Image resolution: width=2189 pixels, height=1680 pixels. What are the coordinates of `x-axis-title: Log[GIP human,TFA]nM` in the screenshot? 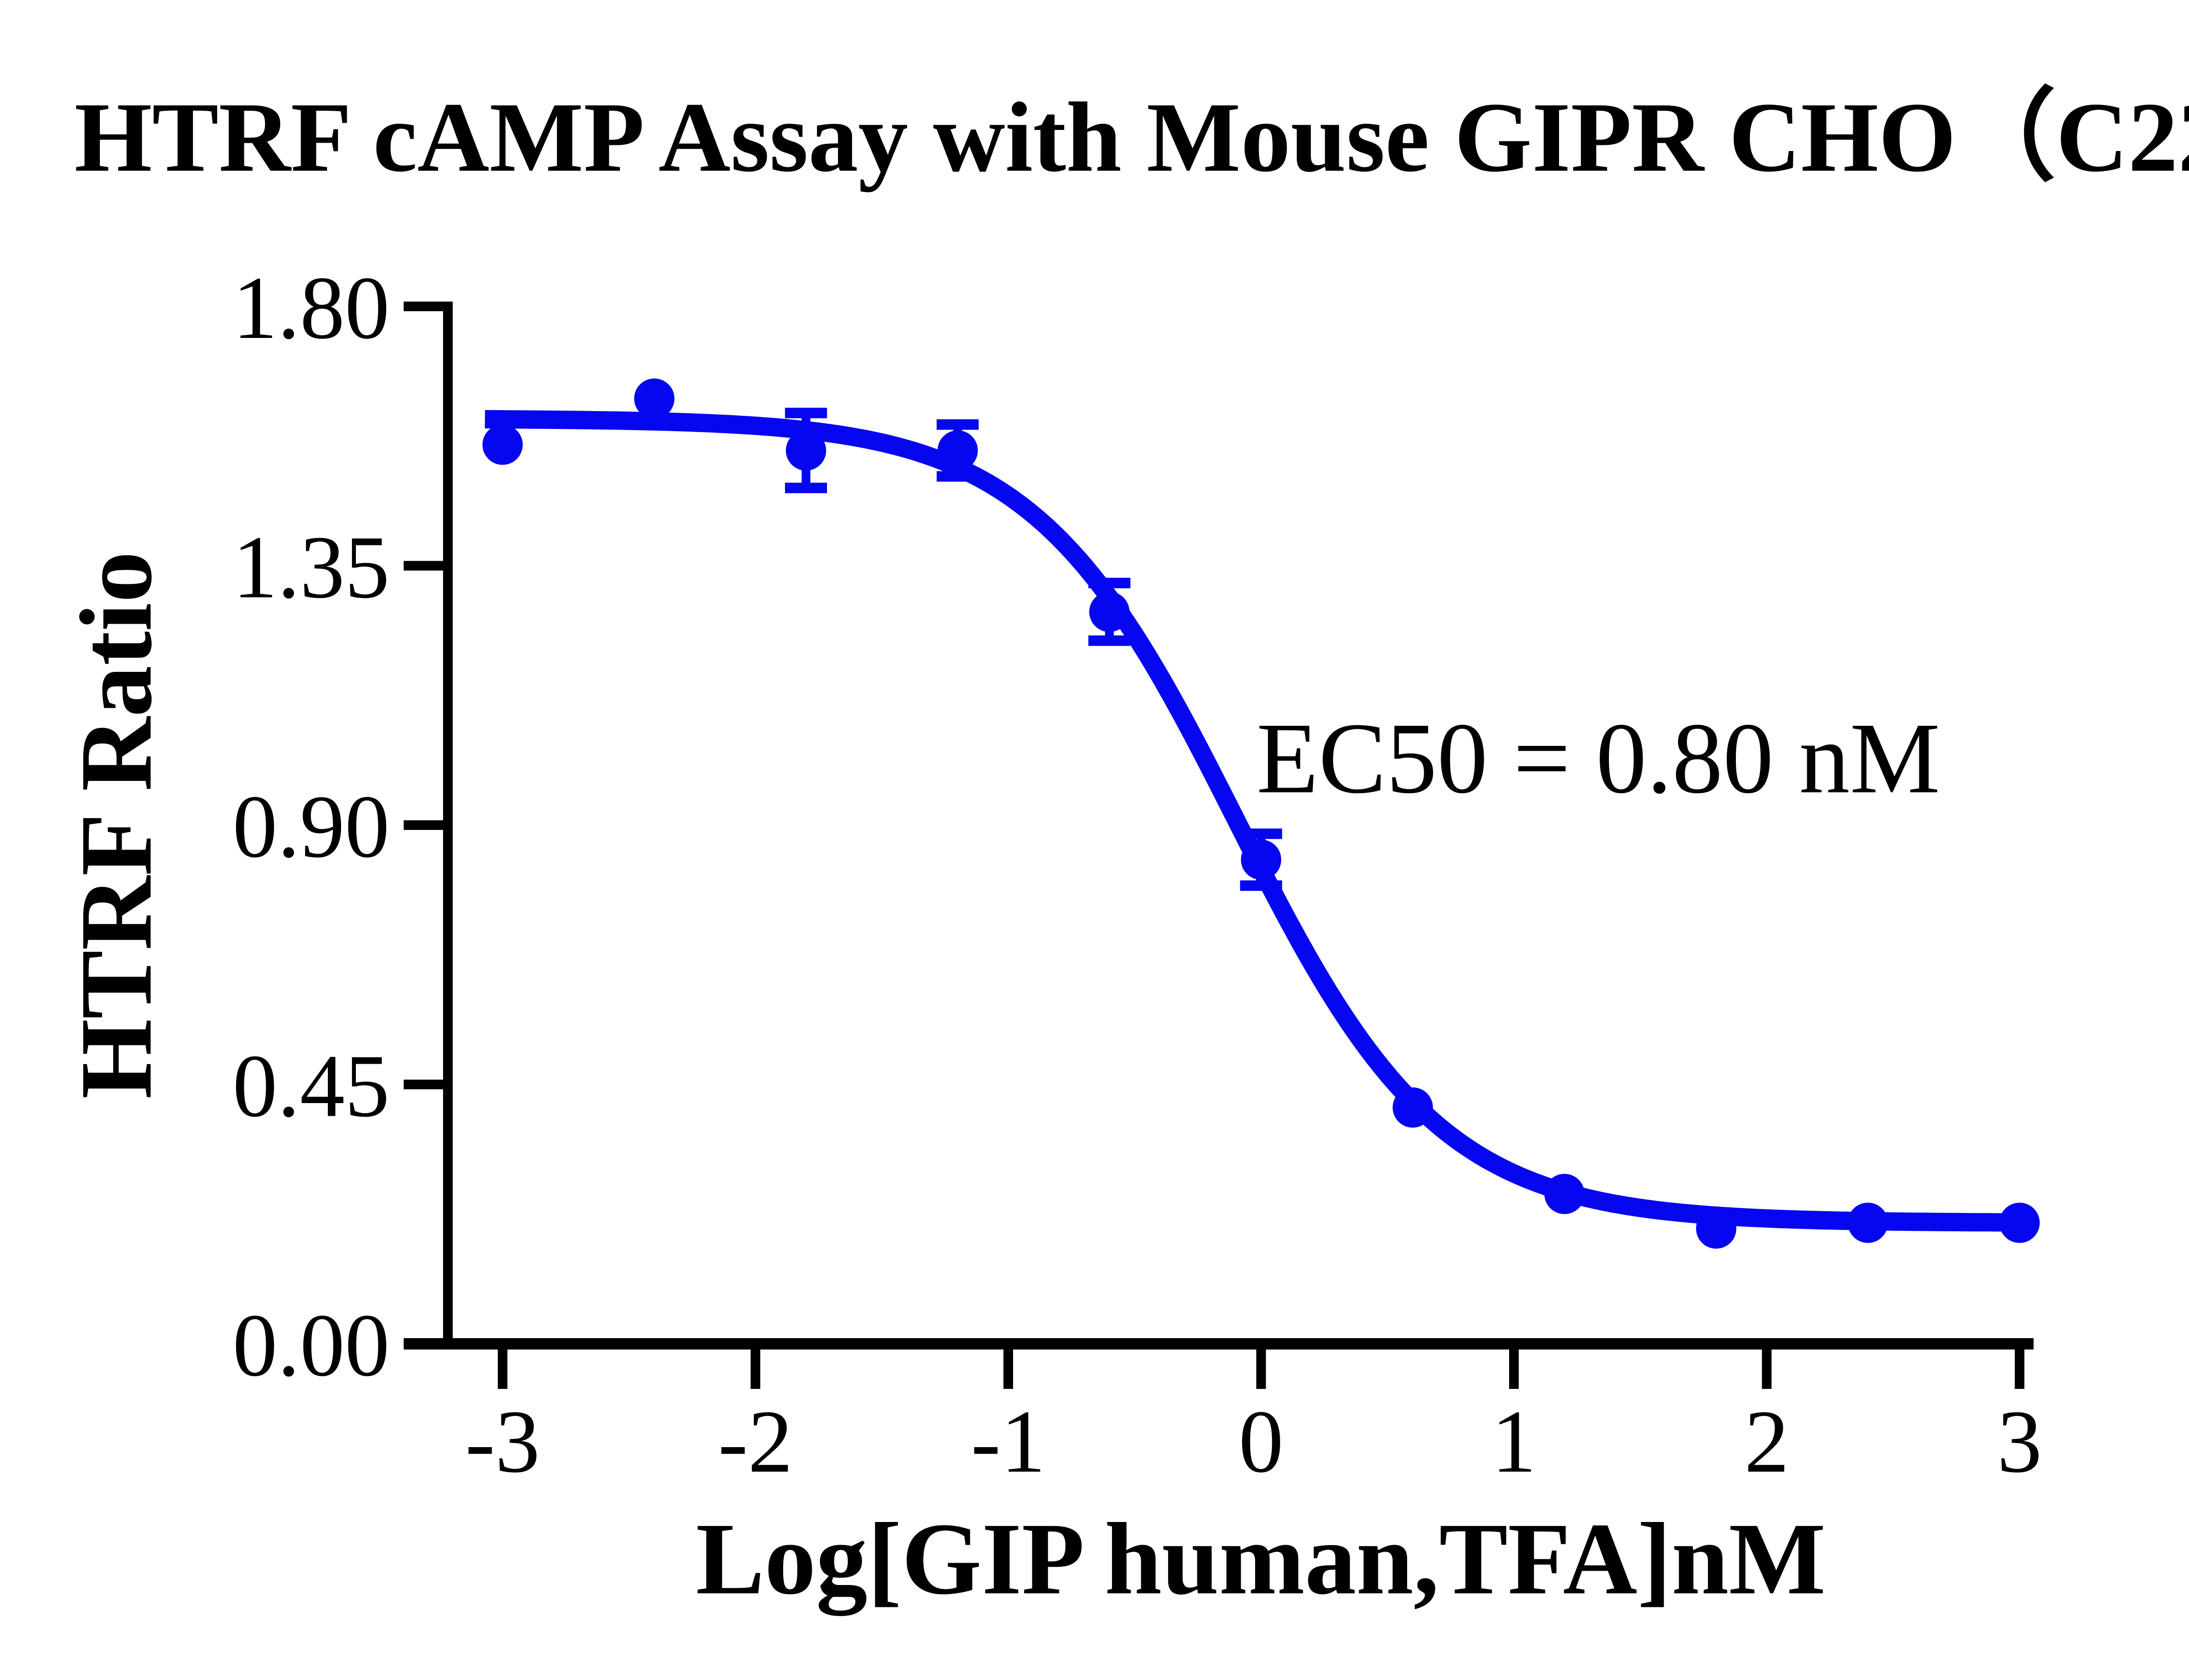 It's located at (1261, 1559).